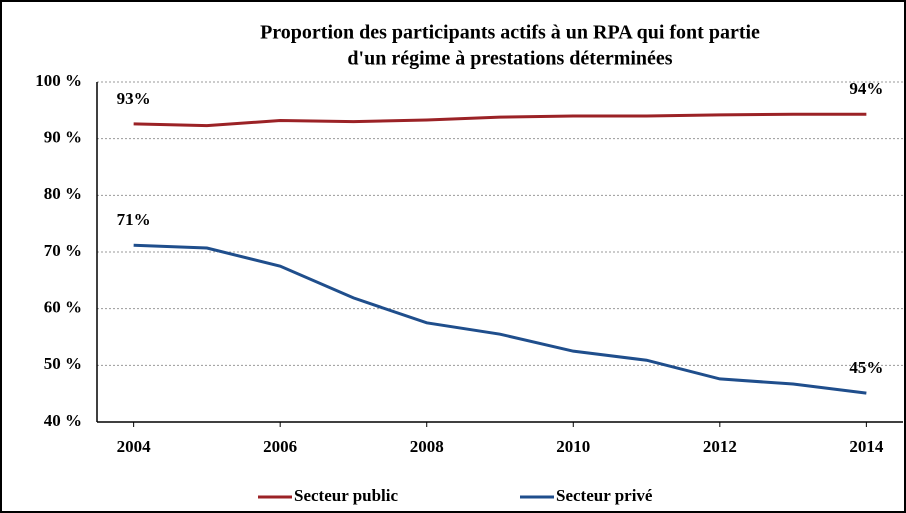 The image size is (906, 513). Describe the element at coordinates (134, 446) in the screenshot. I see `x-tick-label: 2004` at that location.